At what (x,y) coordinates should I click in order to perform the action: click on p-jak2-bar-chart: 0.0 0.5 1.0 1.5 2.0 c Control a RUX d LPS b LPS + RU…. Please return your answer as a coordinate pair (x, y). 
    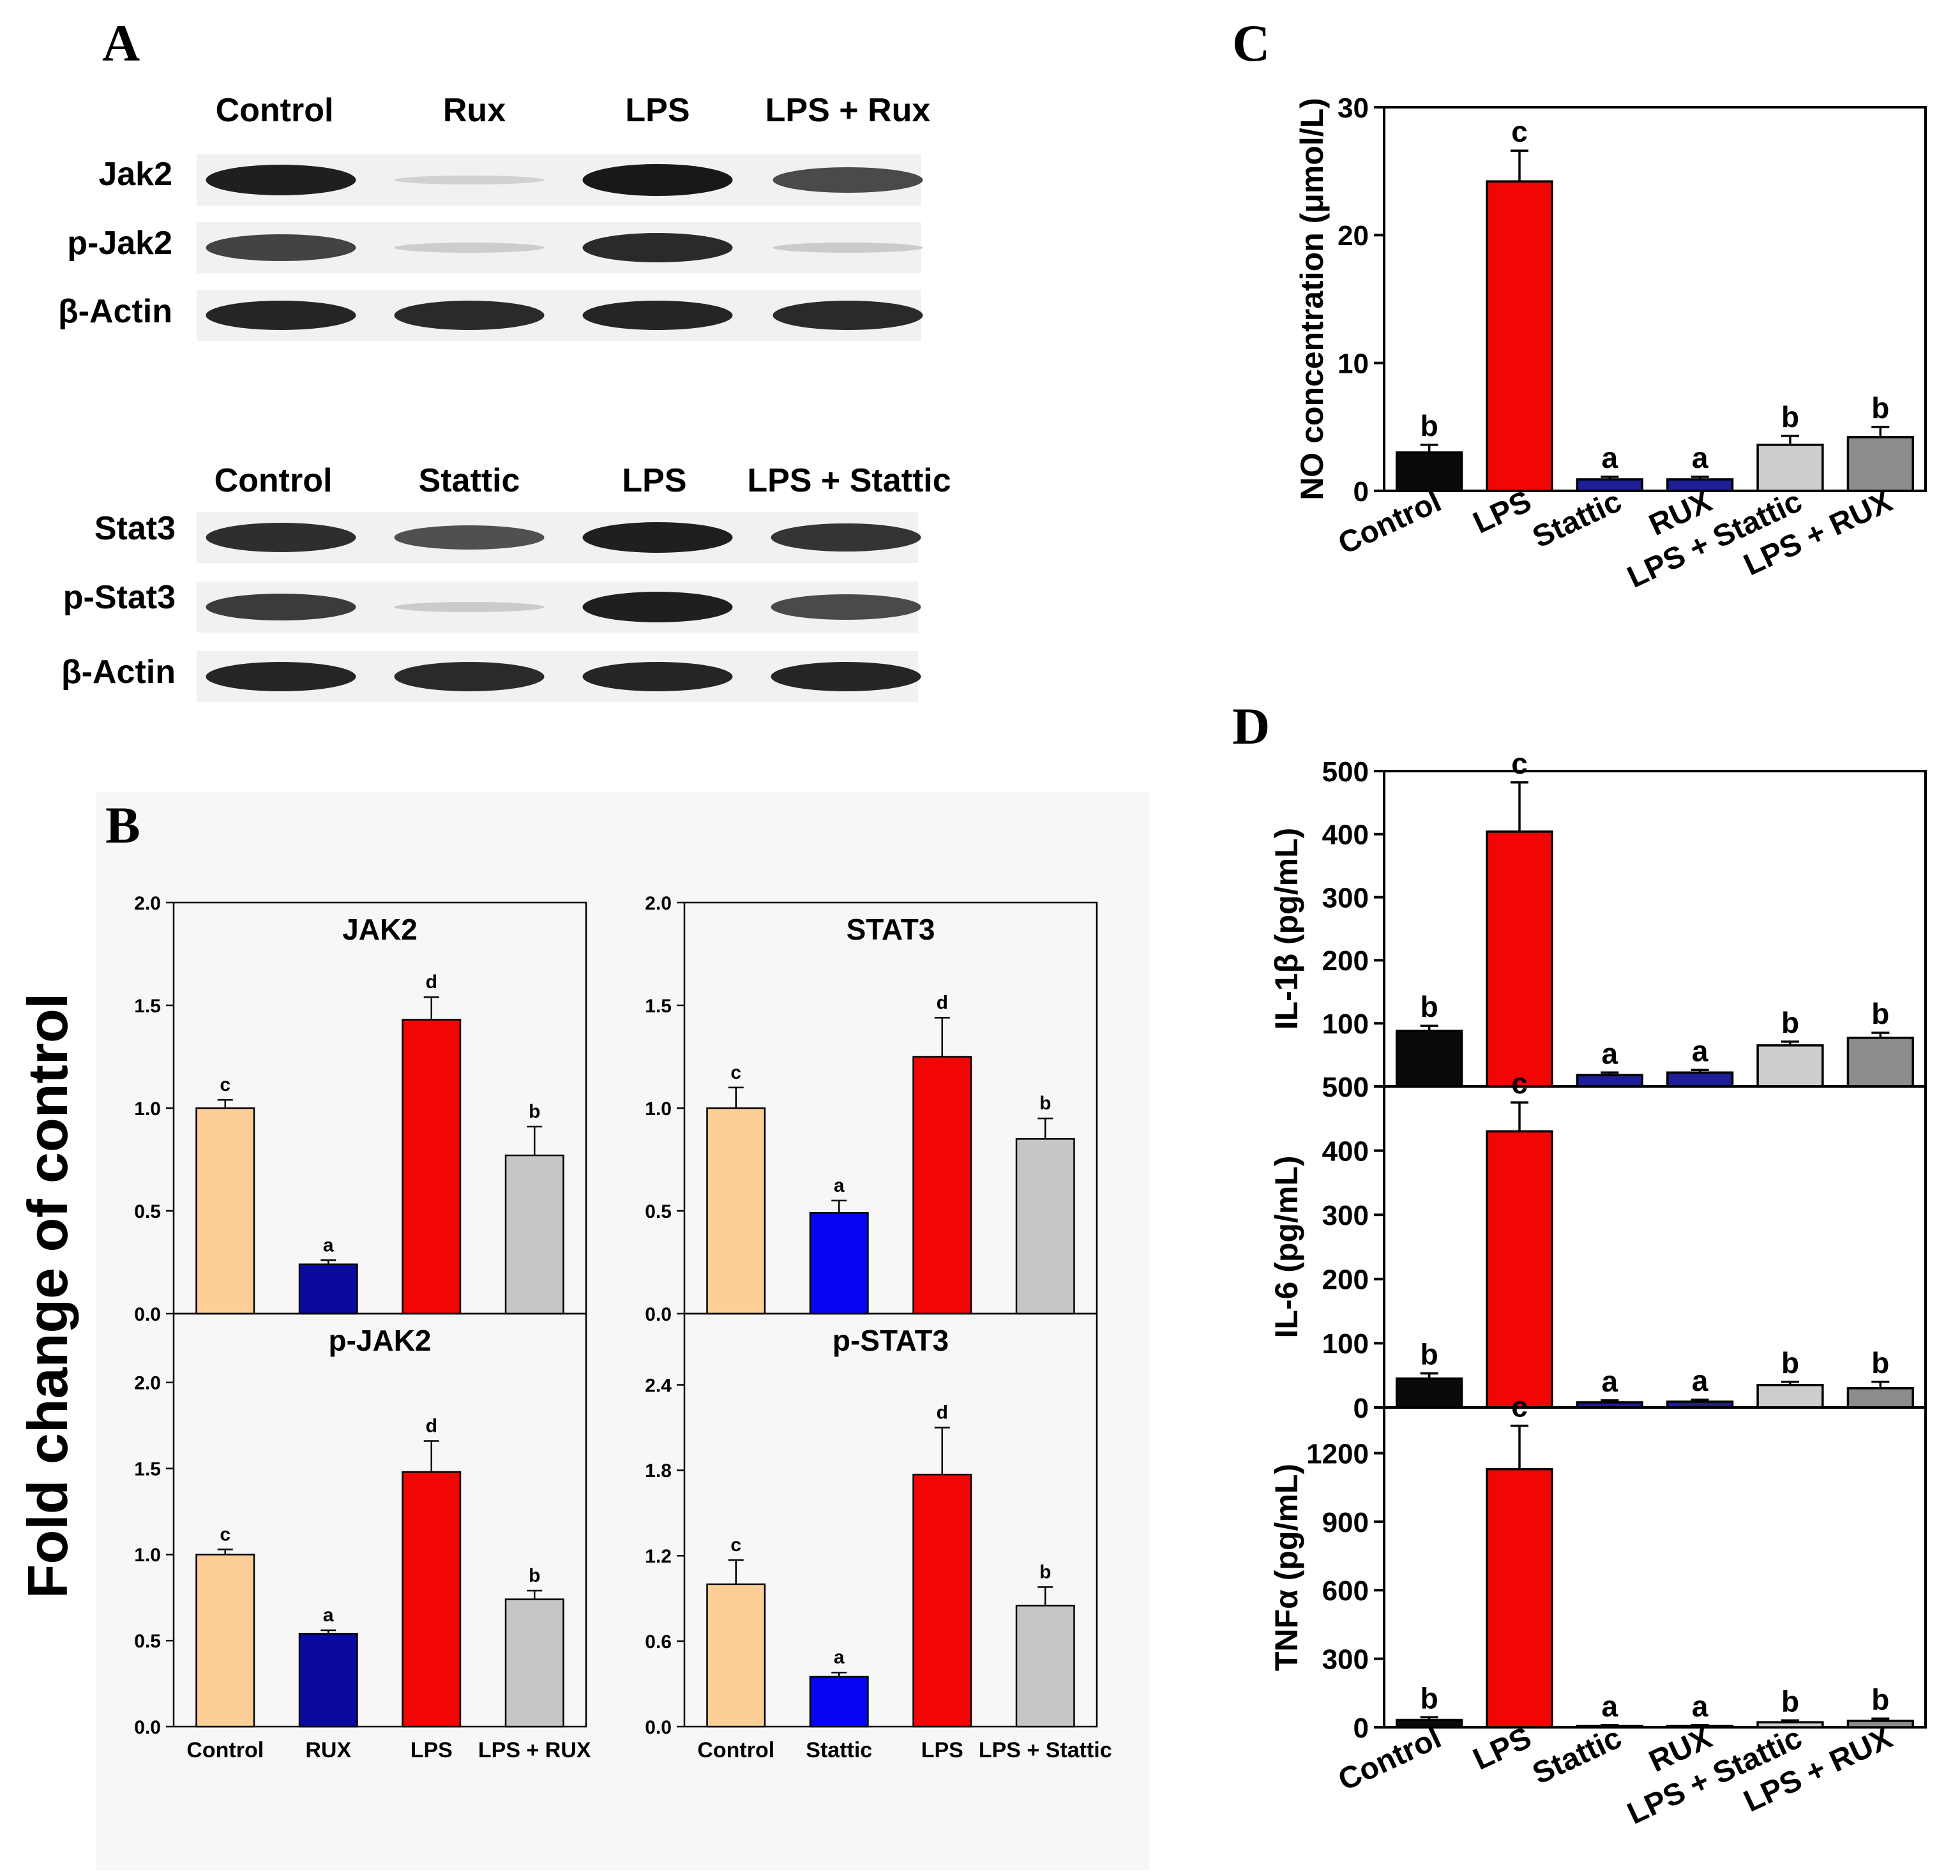
    Looking at the image, I should click on (362, 1537).